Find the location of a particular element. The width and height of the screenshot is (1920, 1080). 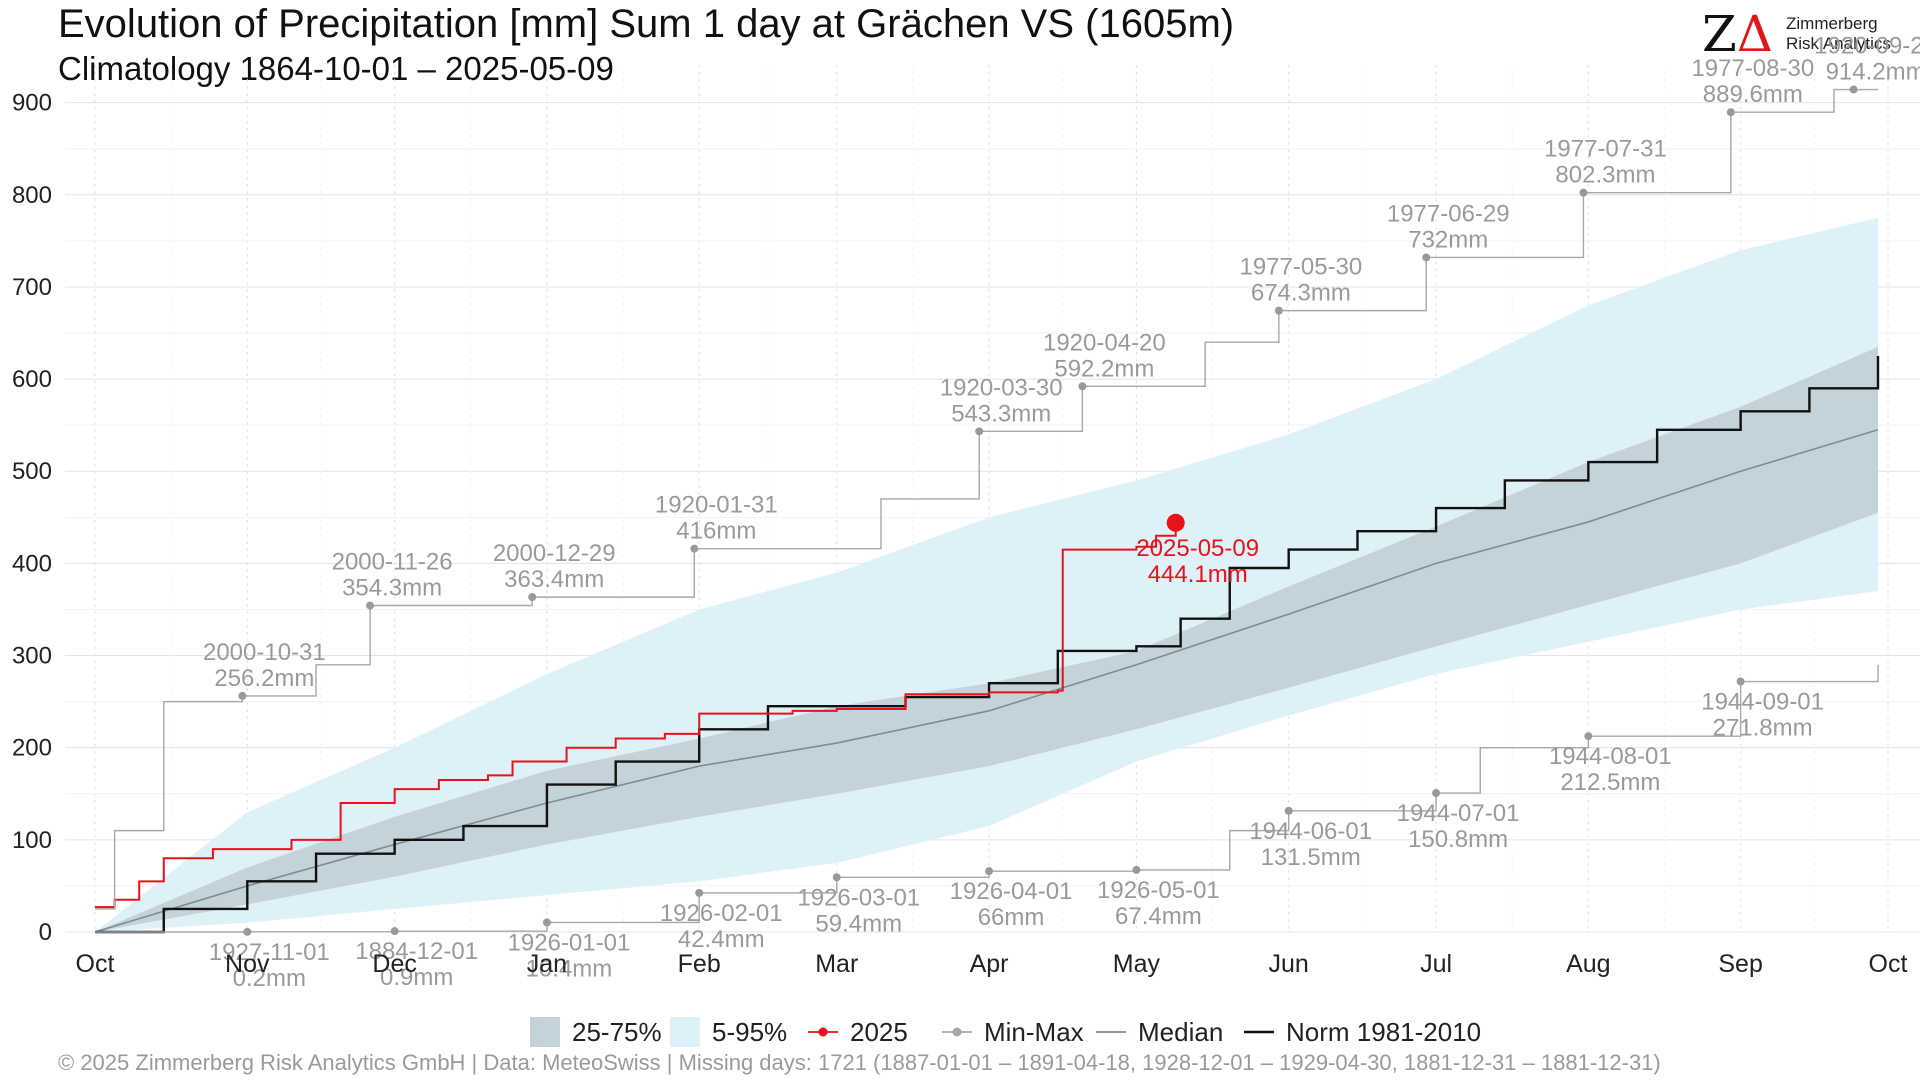

annotation-date: 2000-10-31 is located at coordinates (264, 652).